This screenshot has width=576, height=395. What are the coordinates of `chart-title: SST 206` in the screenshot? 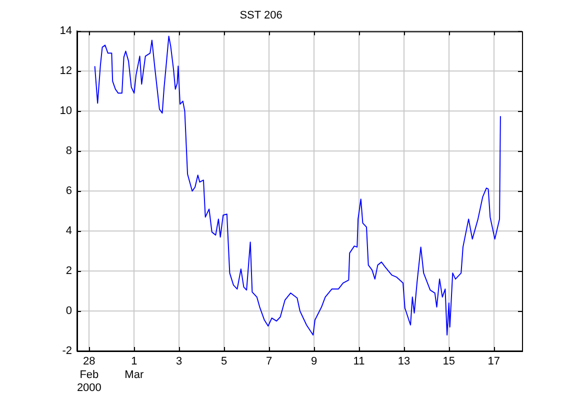 It's located at (261, 16).